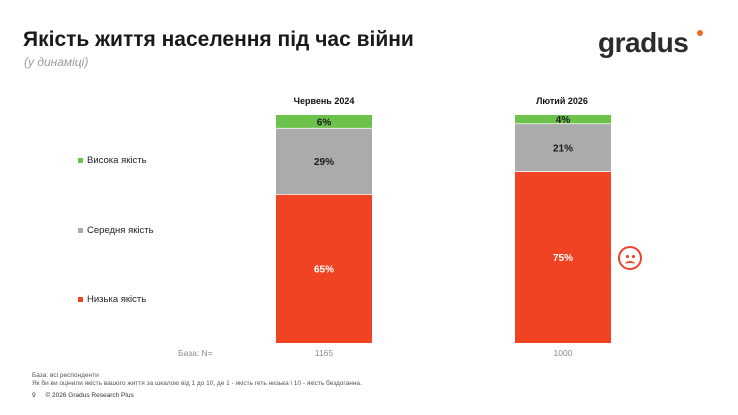 The height and width of the screenshot is (415, 738). Describe the element at coordinates (34, 395) in the screenshot. I see `page-number: 9` at that location.